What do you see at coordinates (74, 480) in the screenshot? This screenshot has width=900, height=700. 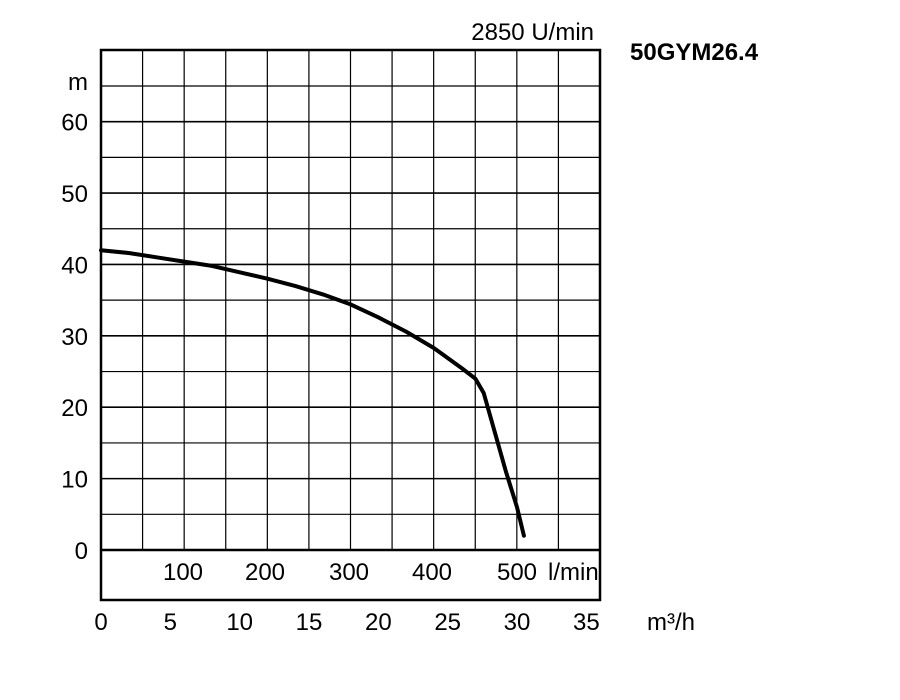 I see `y-tick-label: 10` at bounding box center [74, 480].